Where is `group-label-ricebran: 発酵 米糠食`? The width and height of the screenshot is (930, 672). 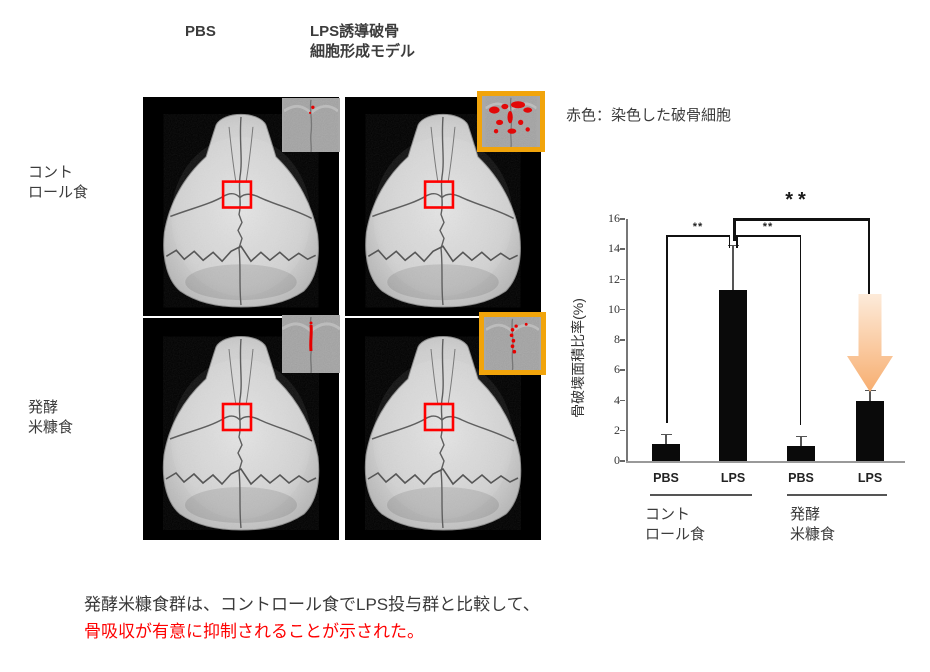 group-label-ricebran: 発酵 米糠食 is located at coordinates (813, 524).